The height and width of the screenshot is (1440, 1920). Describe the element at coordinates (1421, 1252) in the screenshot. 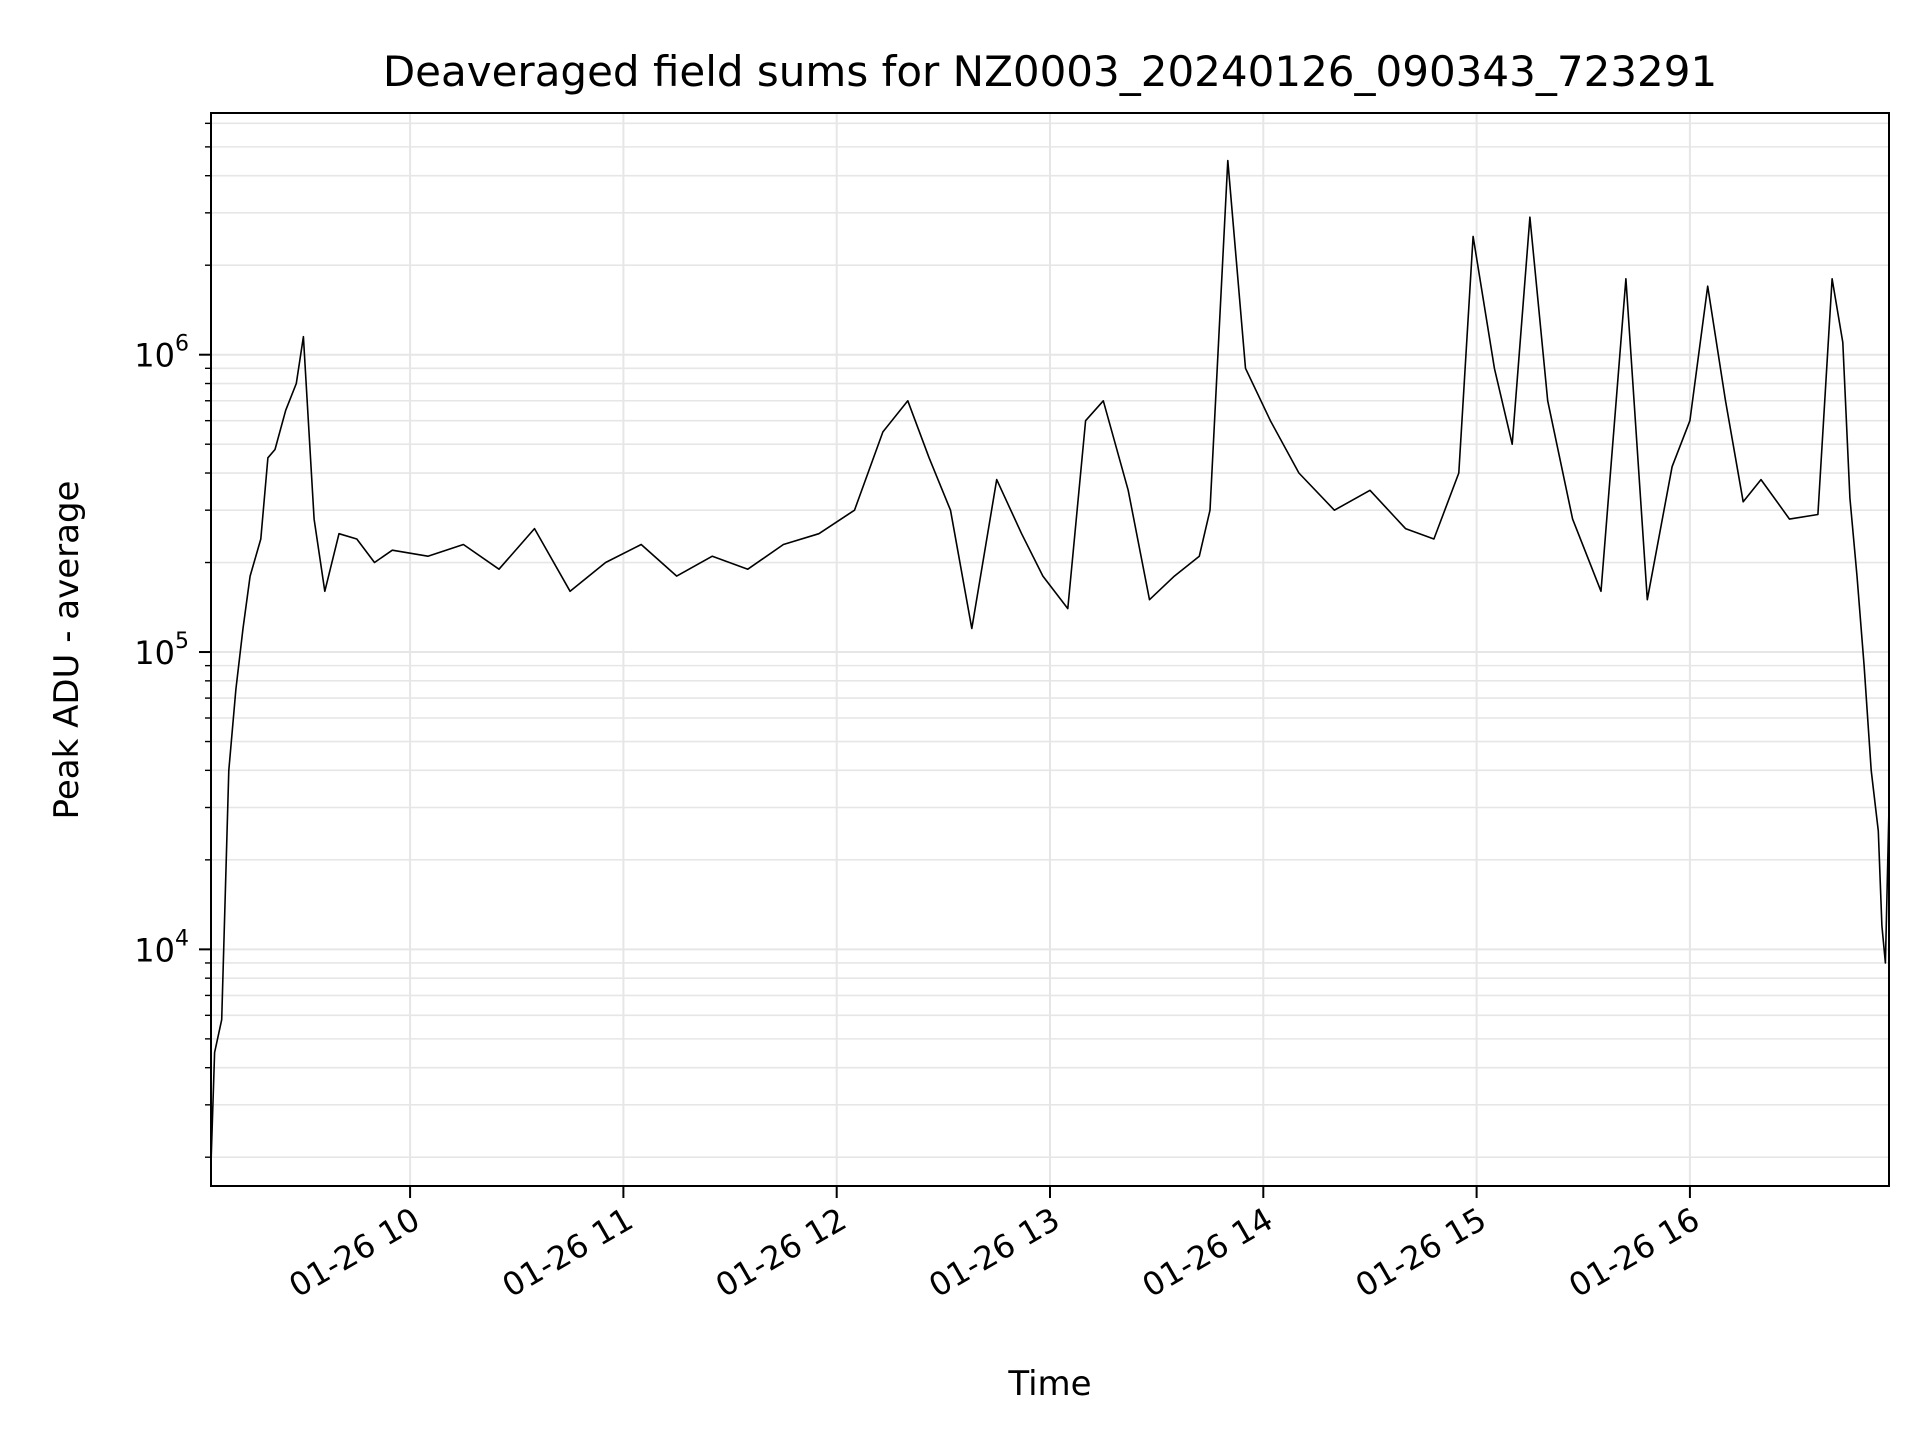

I see `x-tick-label: 01-26 15` at that location.